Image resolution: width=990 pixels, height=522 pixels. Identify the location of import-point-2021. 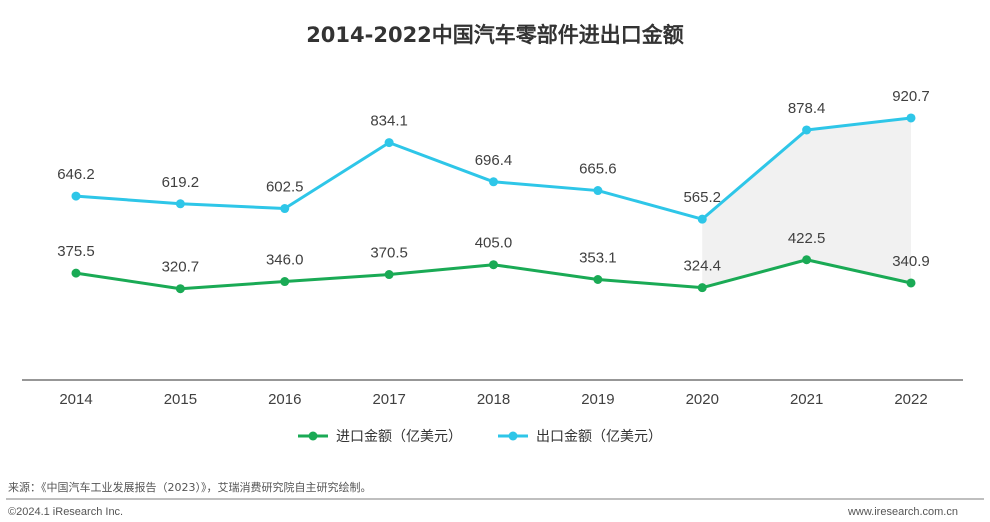
(807, 260).